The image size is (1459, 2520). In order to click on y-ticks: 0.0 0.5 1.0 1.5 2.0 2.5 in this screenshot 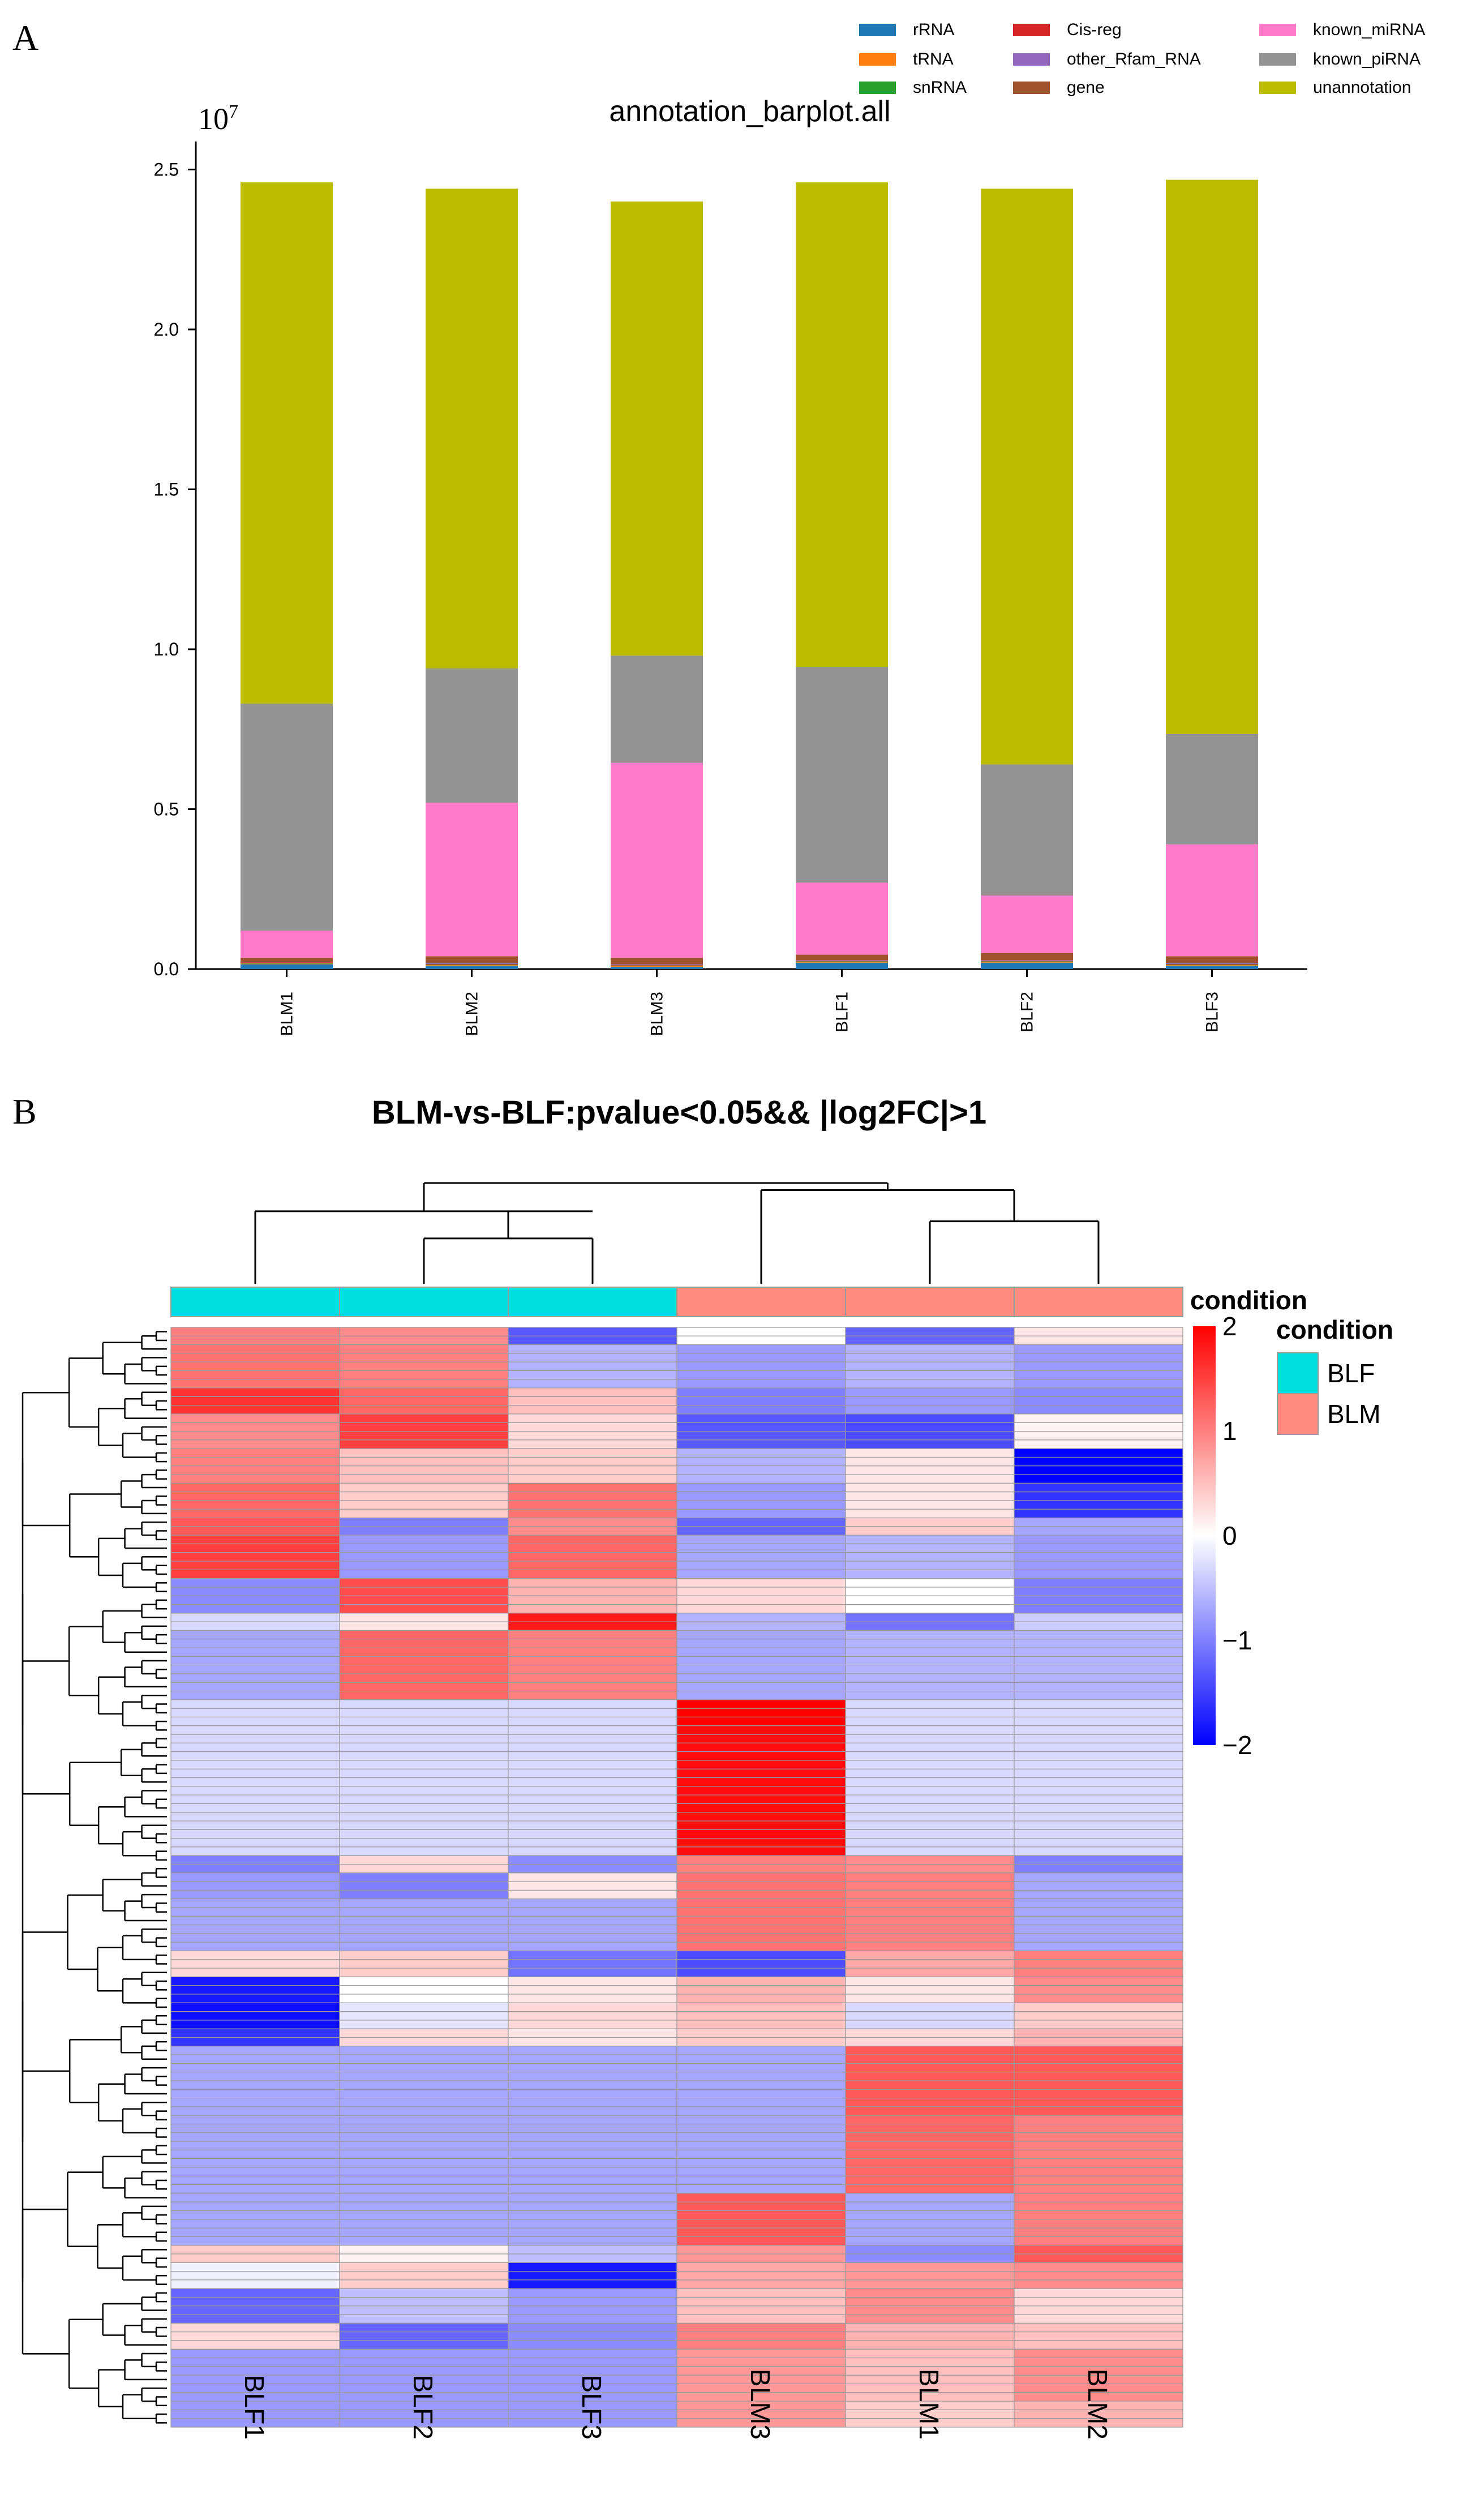, I will do `click(175, 569)`.